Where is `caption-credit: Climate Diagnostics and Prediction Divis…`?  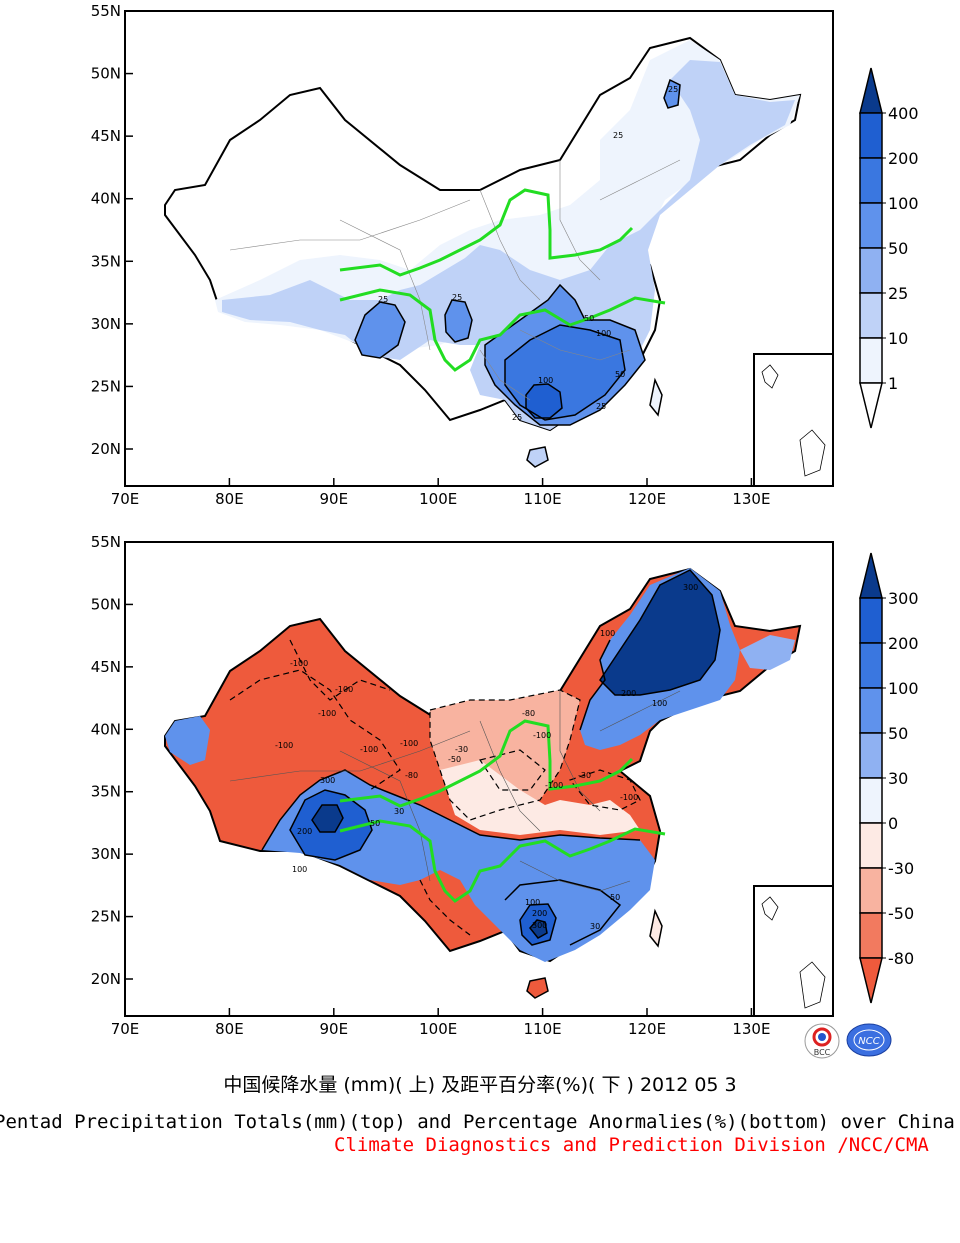
caption-credit: Climate Diagnostics and Prediction Divis… is located at coordinates (631, 1145).